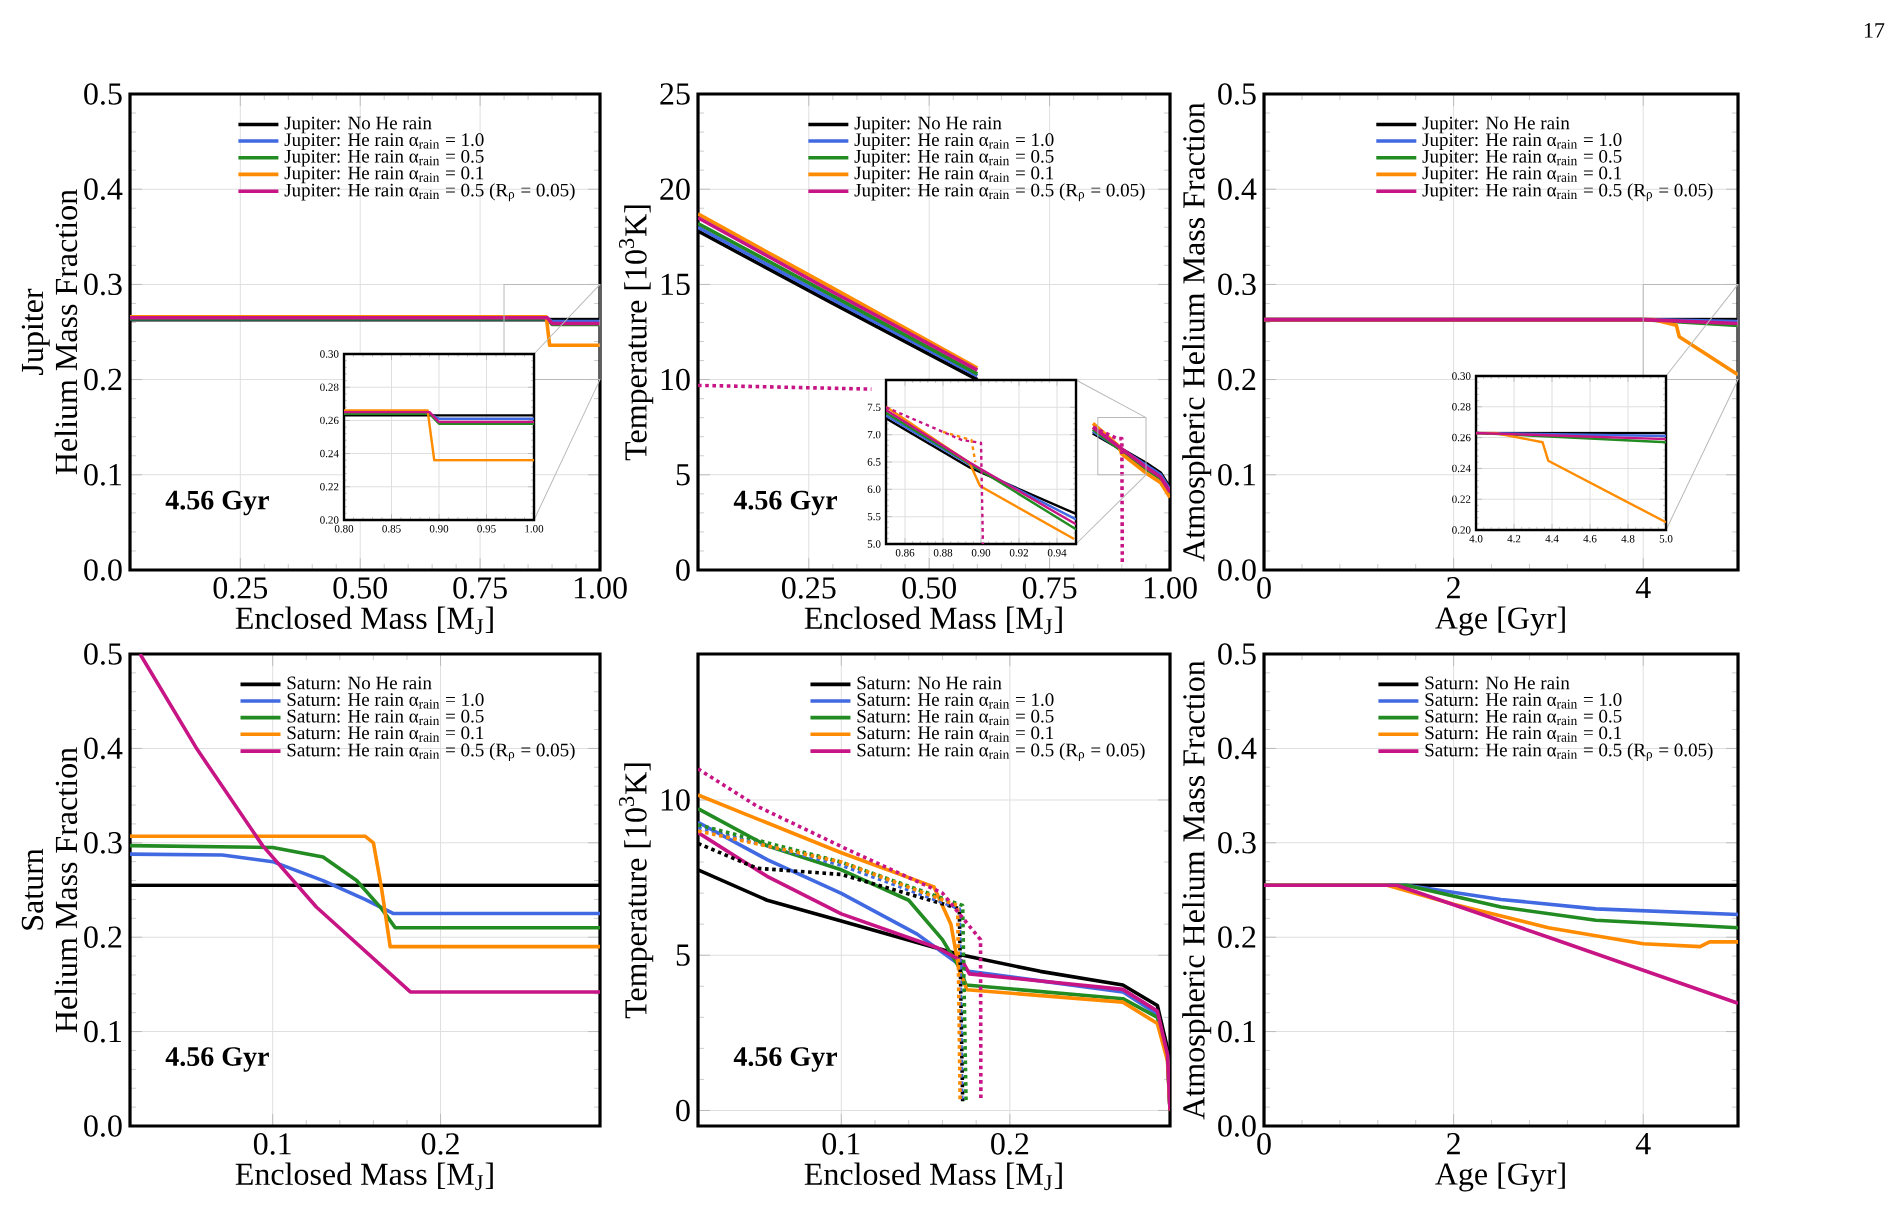 This screenshot has width=1904, height=1216. Describe the element at coordinates (49, 332) in the screenshot. I see `y-axis-title: Jupiter Helium Mass Fraction` at that location.